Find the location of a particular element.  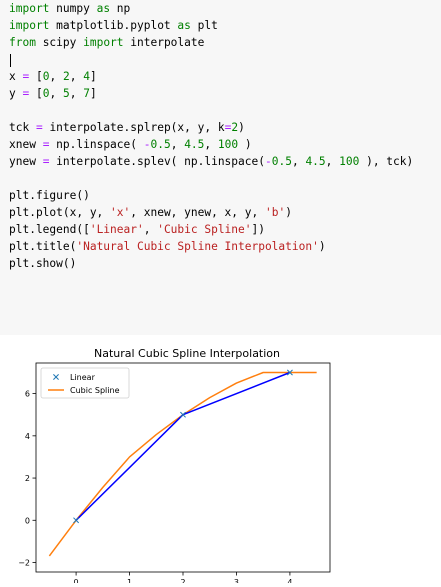

x-tick-label: 1 is located at coordinates (129, 580).